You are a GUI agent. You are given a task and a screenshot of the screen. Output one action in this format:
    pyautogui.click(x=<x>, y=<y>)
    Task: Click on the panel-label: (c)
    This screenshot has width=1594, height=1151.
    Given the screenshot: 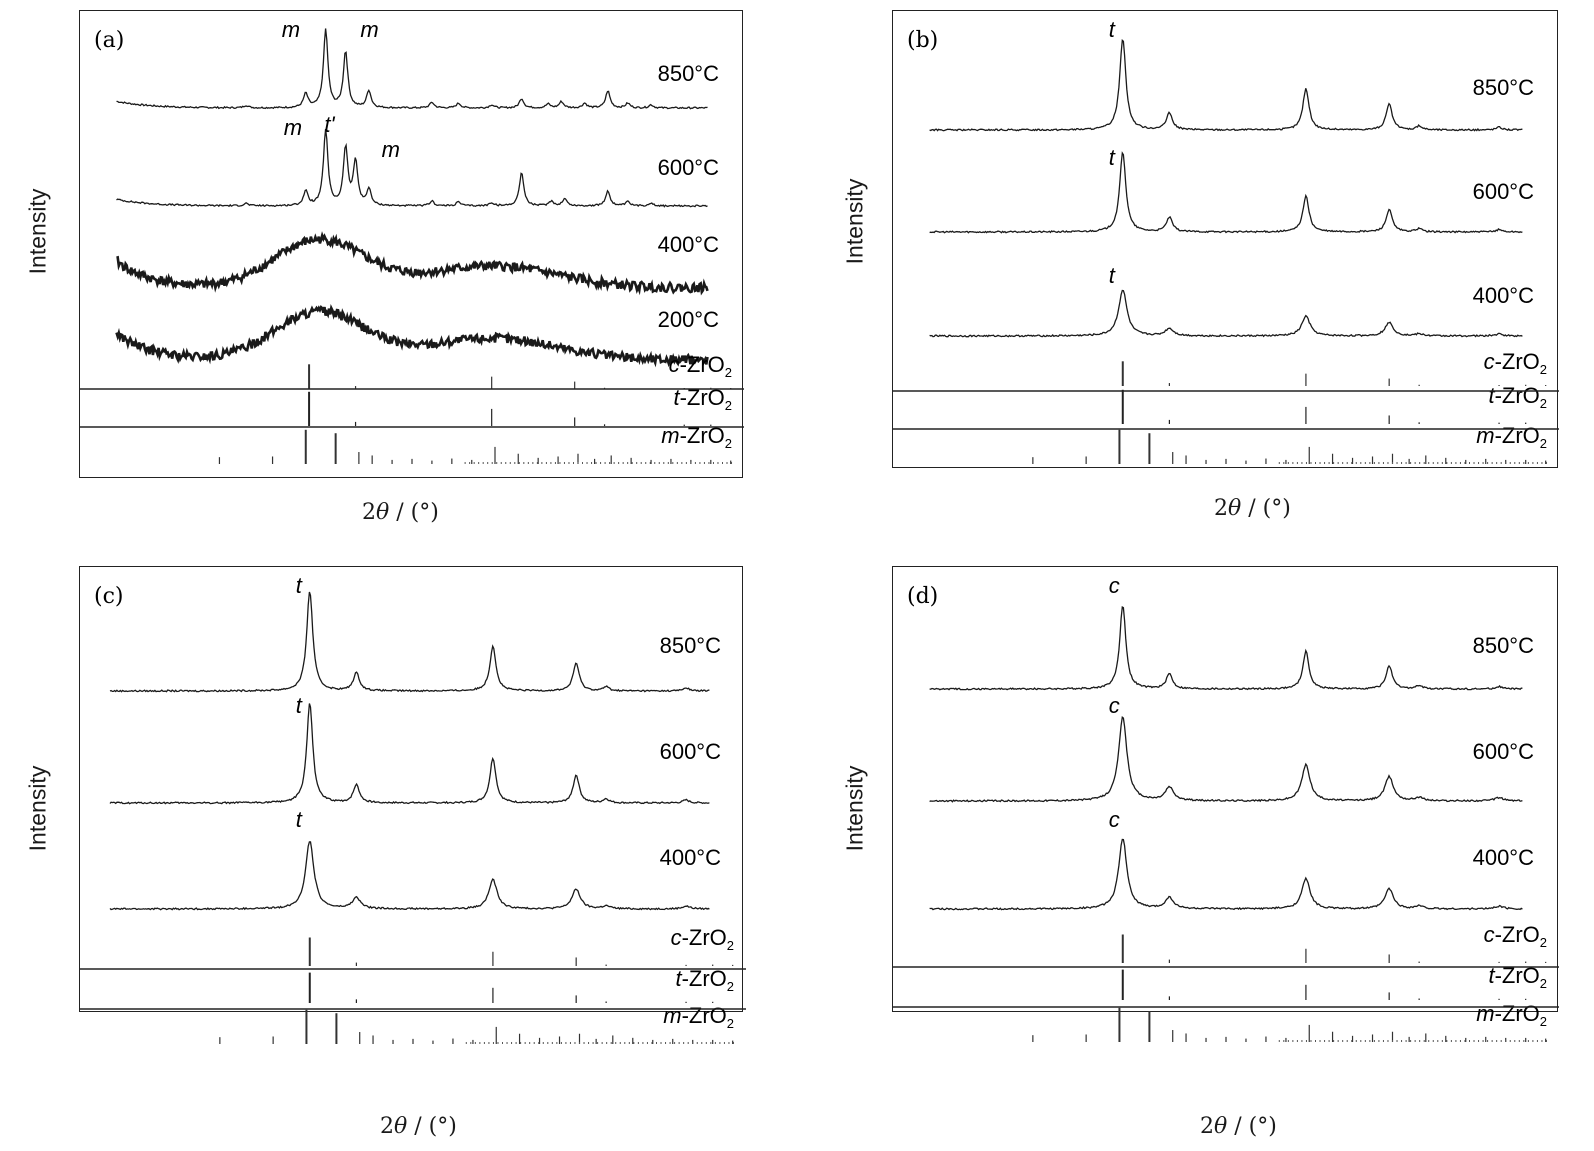 What is the action you would take?
    pyautogui.click(x=109, y=596)
    